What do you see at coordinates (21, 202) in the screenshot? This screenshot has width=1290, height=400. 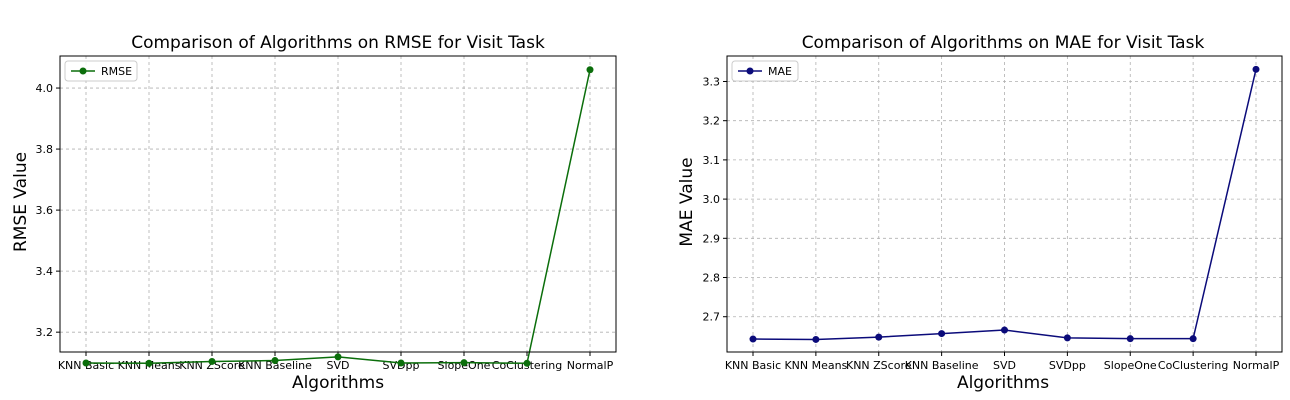 I see `rmse-y-axis-label: RMSE Value` at bounding box center [21, 202].